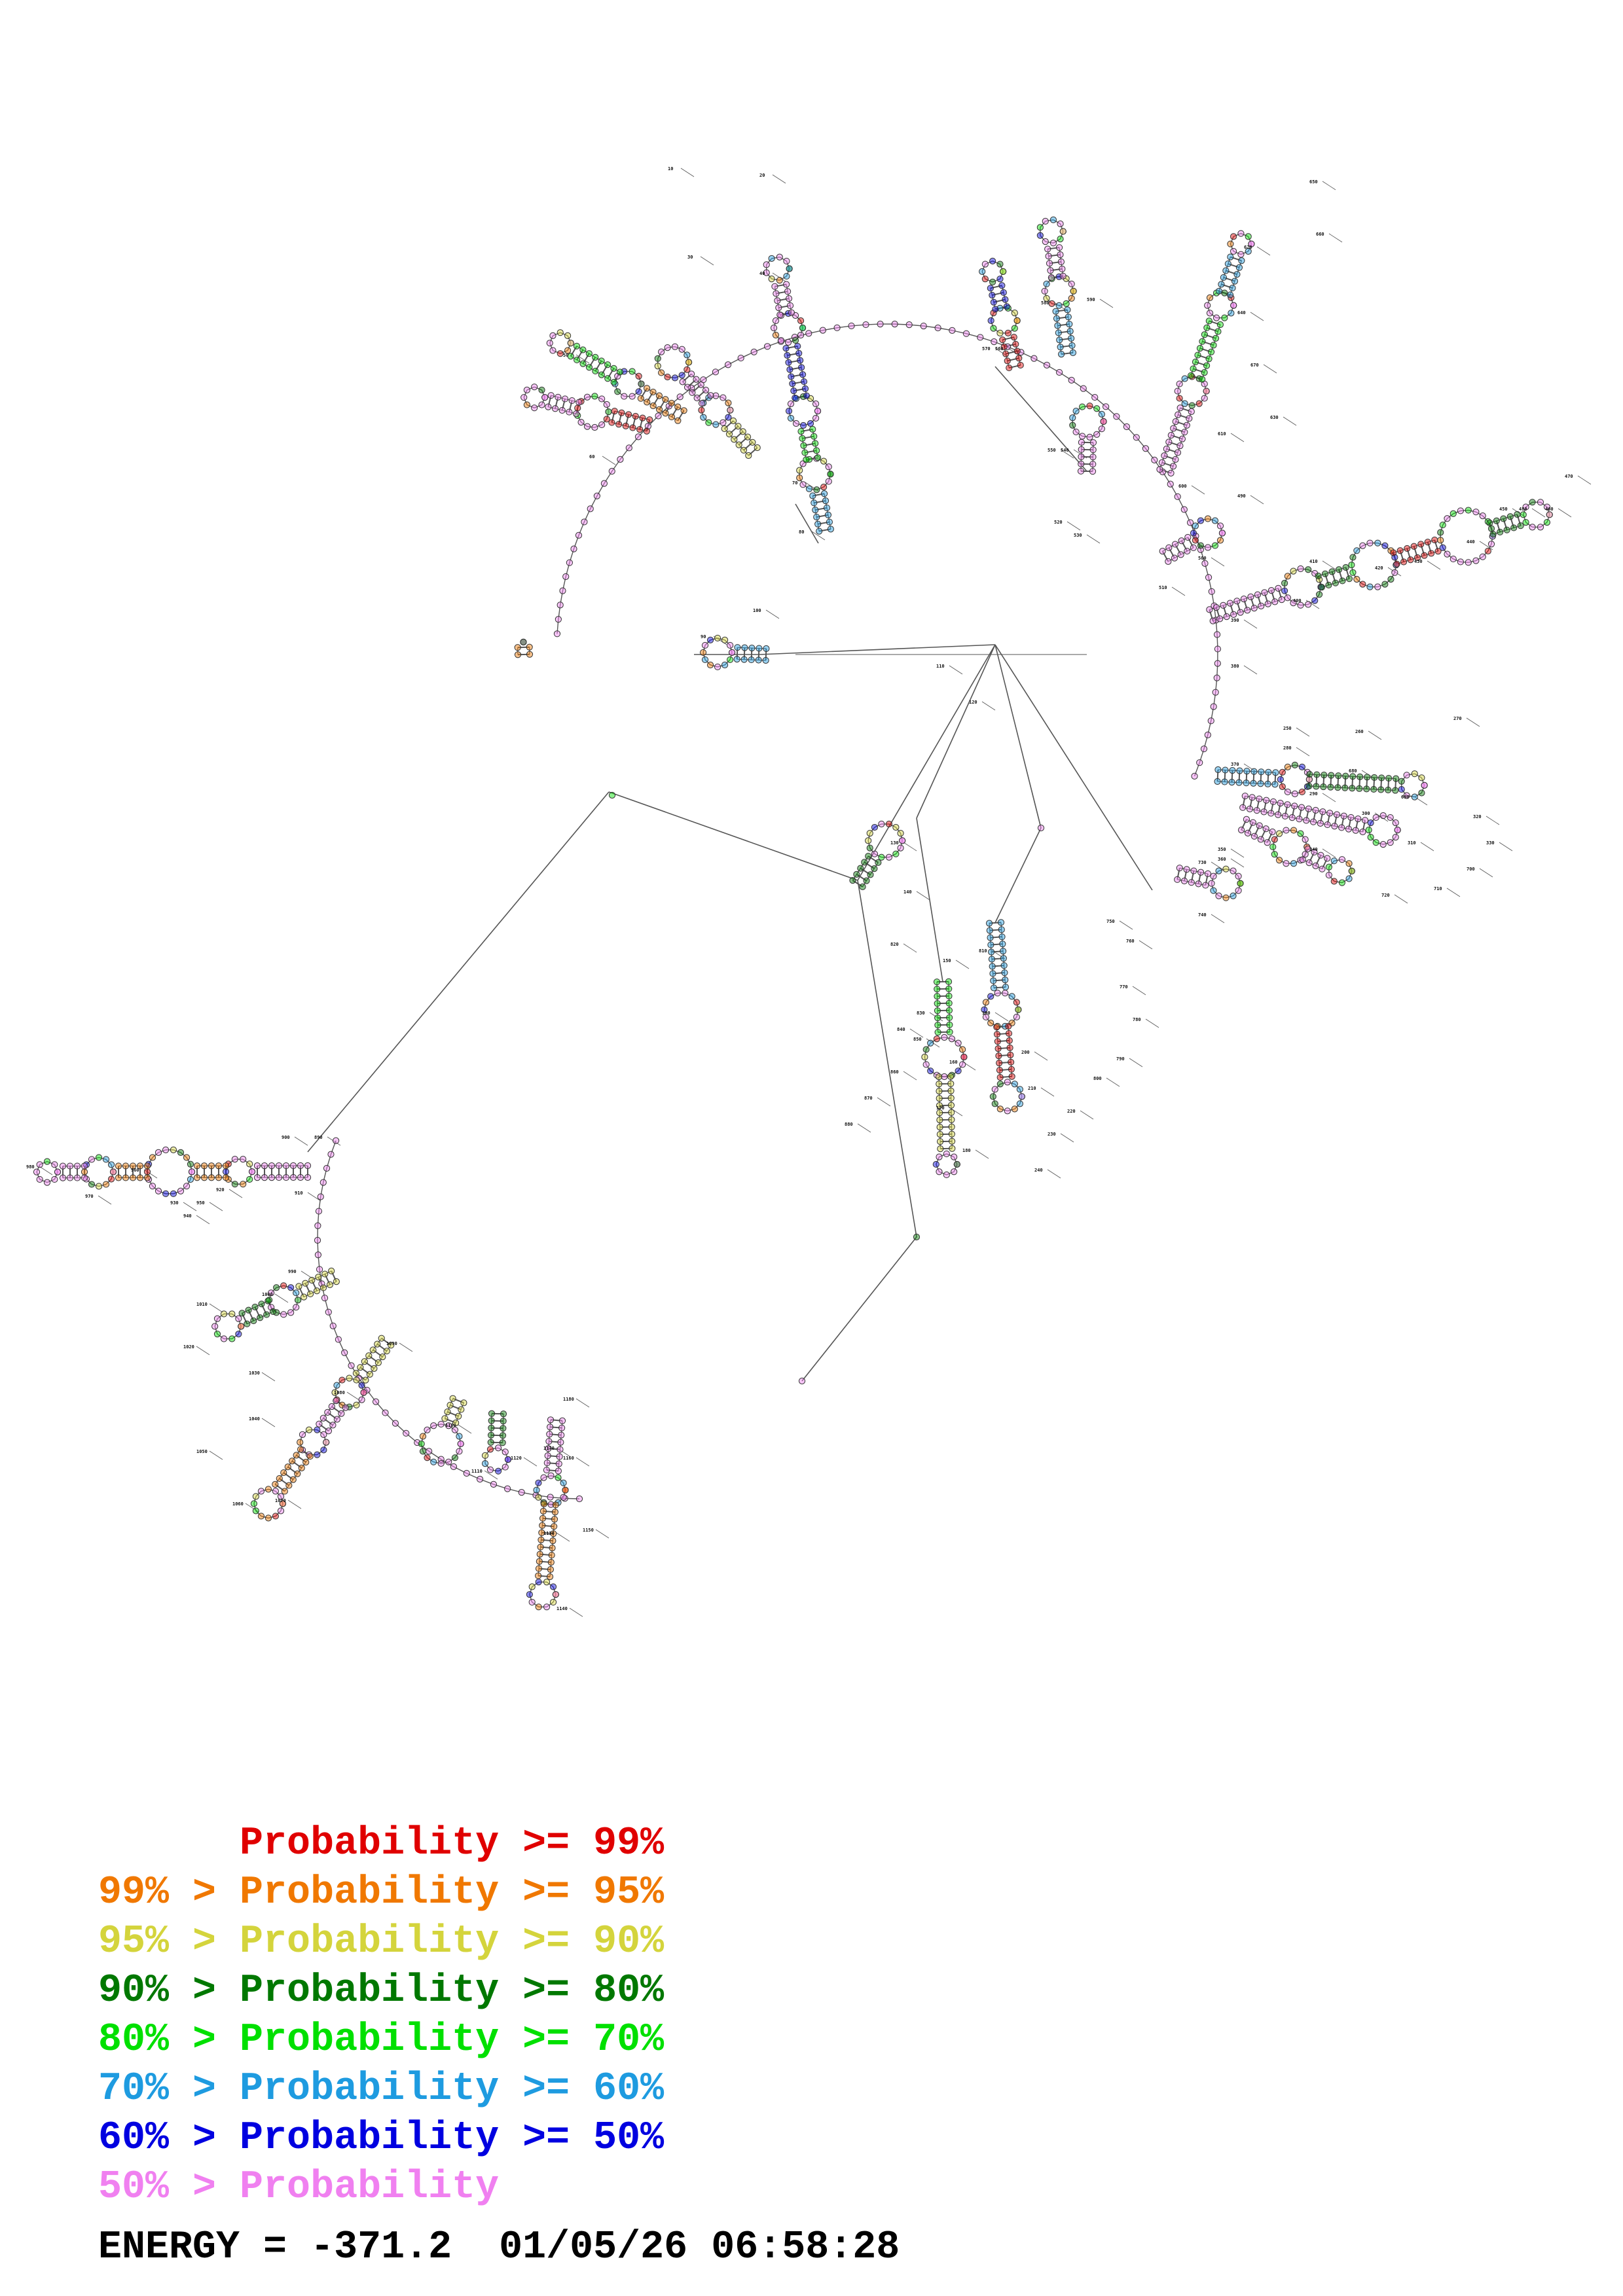  What do you see at coordinates (565, 355) in the screenshot?
I see `position-label: 50` at bounding box center [565, 355].